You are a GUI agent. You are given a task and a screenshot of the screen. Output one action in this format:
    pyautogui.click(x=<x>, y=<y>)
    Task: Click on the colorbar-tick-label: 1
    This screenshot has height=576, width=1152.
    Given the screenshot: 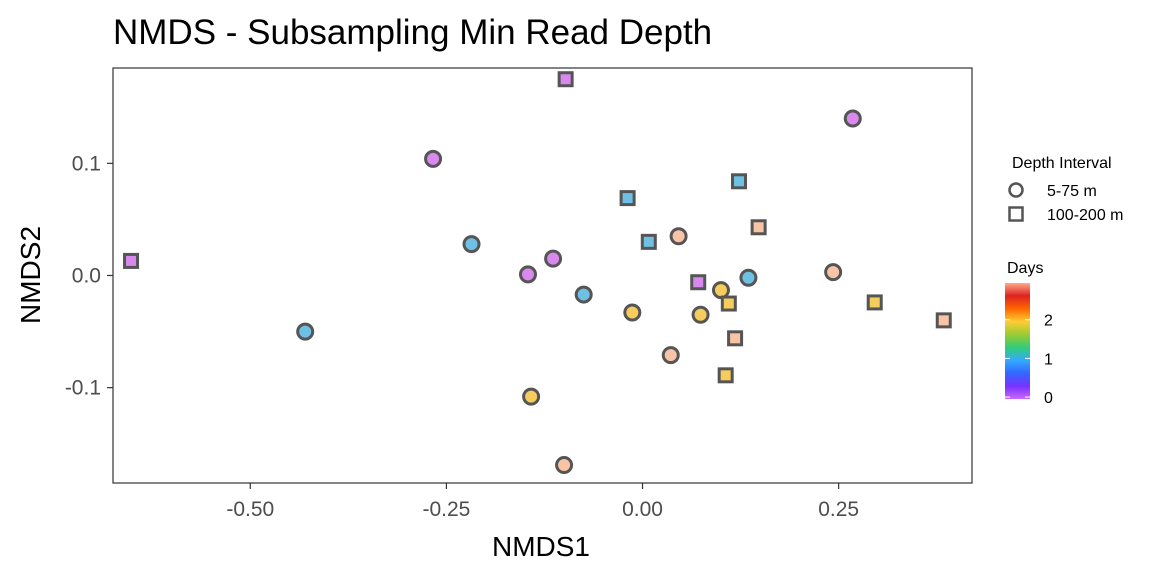 What is the action you would take?
    pyautogui.click(x=1048, y=359)
    